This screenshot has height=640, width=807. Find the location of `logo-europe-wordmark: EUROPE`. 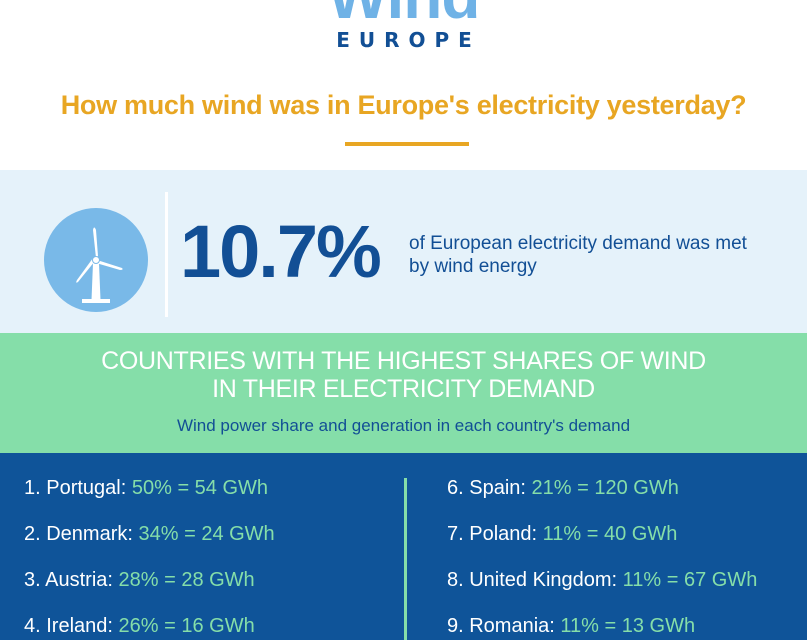

logo-europe-wordmark: EUROPE is located at coordinates (408, 40).